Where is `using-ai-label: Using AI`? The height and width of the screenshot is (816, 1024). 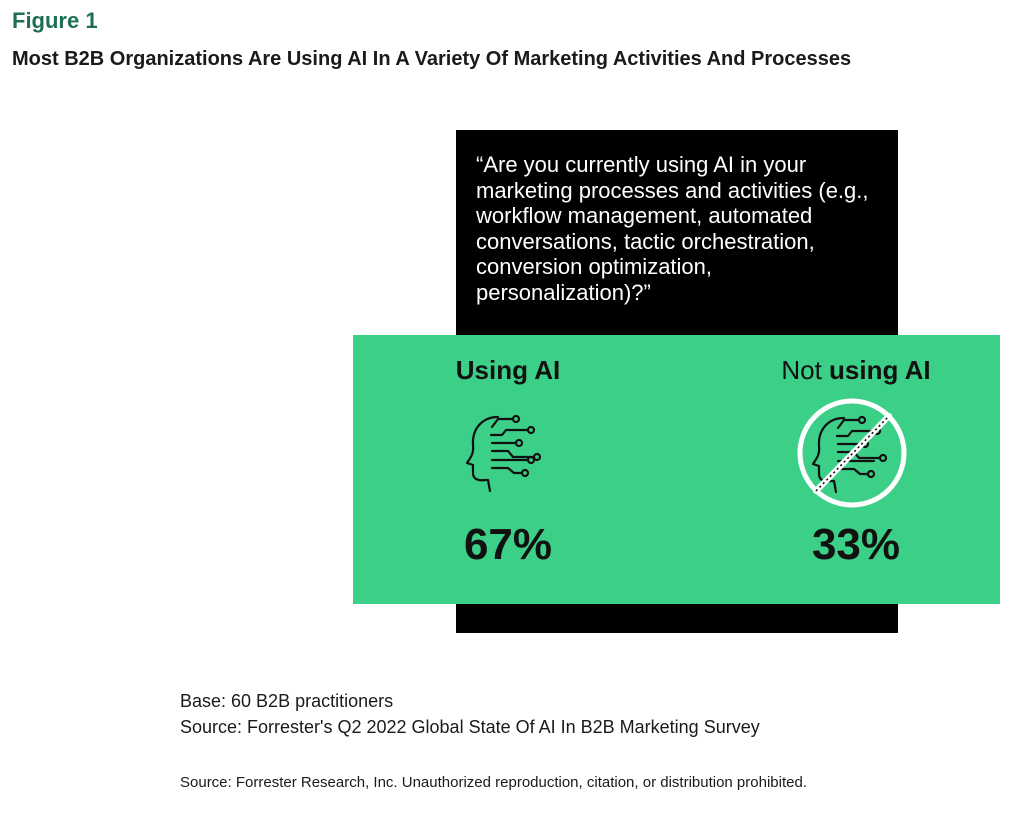 using-ai-label: Using AI is located at coordinates (508, 370).